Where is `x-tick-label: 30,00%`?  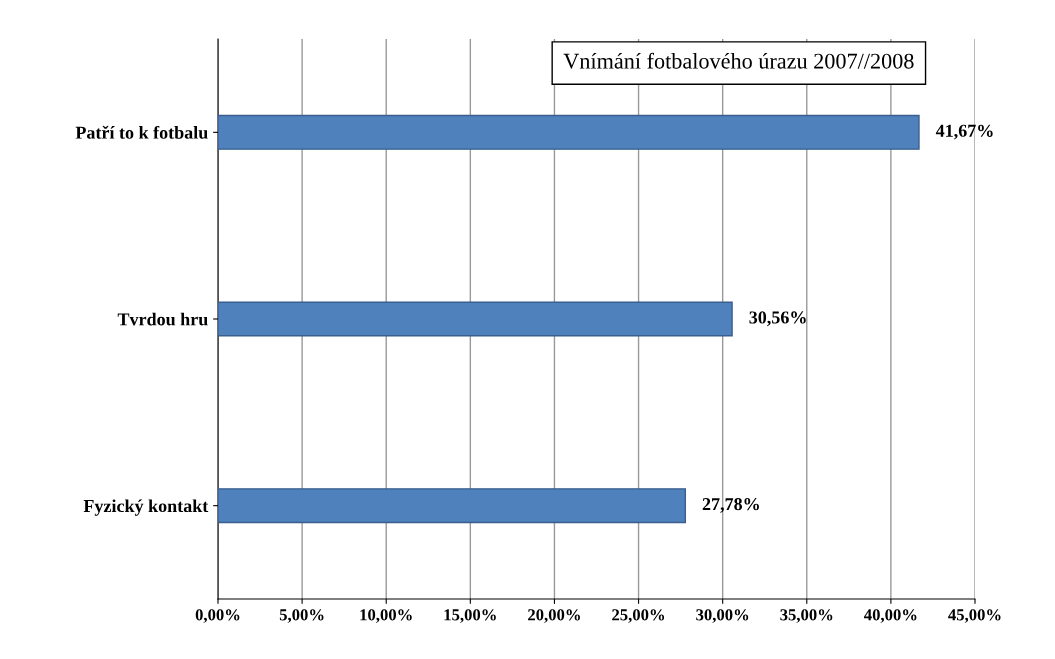
x-tick-label: 30,00% is located at coordinates (722, 616).